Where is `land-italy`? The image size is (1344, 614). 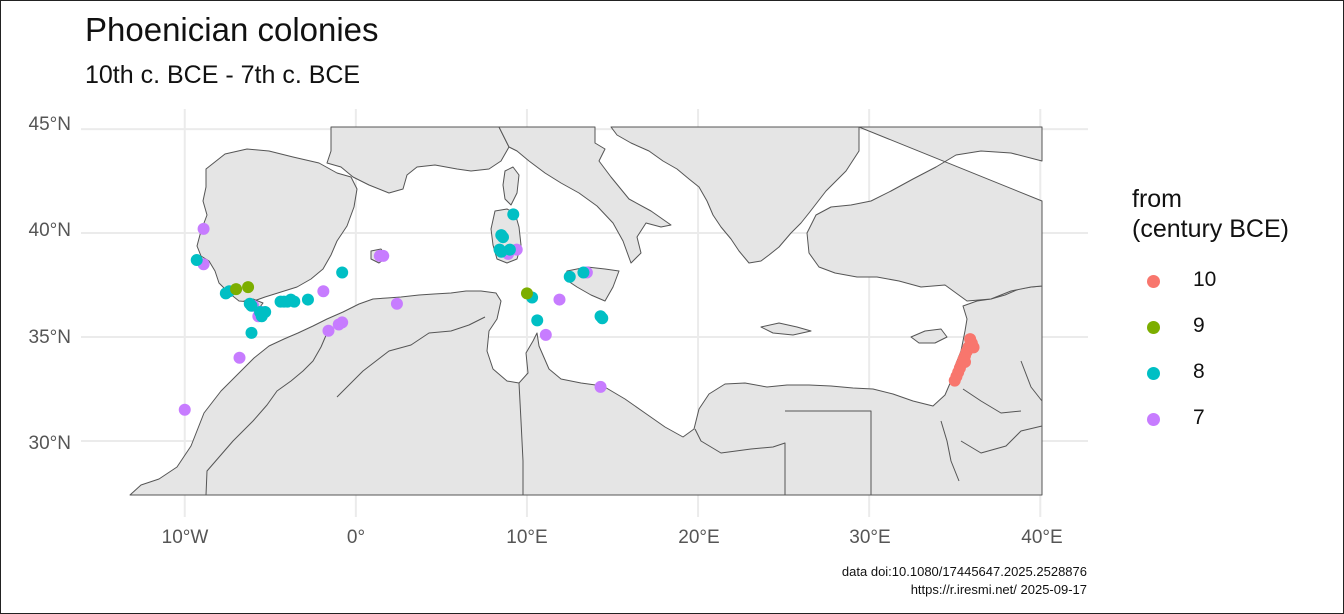
land-italy is located at coordinates (585, 195).